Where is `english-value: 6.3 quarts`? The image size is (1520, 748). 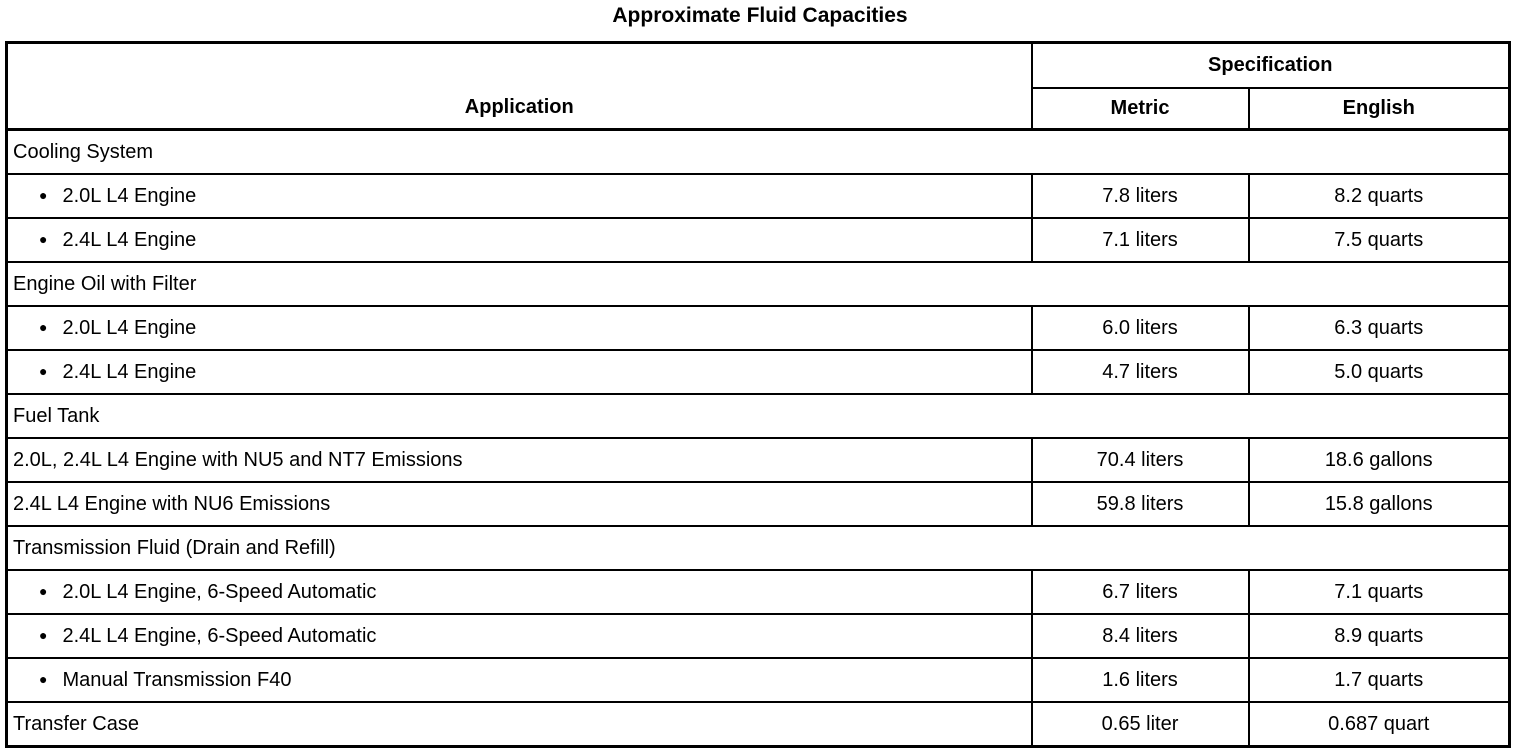 english-value: 6.3 quarts is located at coordinates (1379, 328).